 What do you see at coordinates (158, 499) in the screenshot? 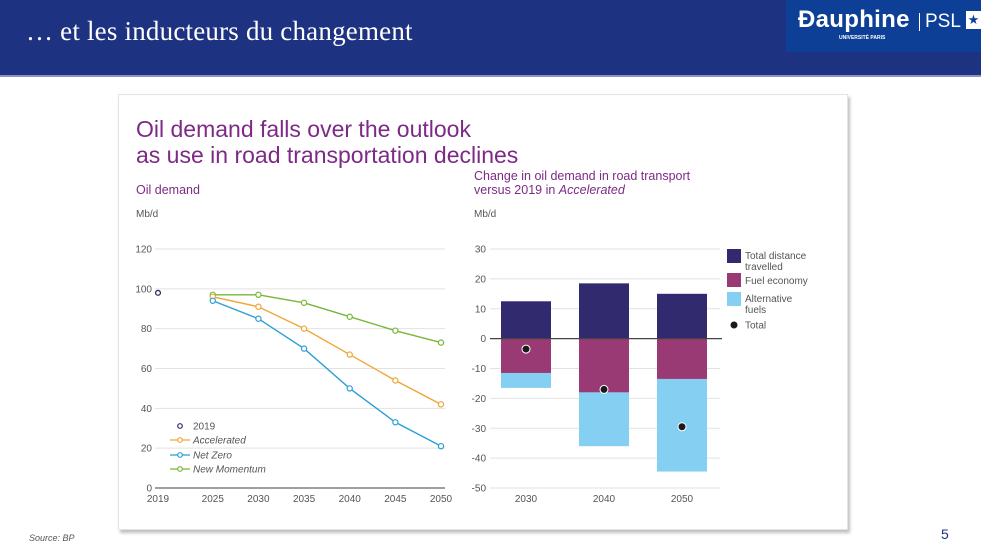
I see `x-tick-label: 2019` at bounding box center [158, 499].